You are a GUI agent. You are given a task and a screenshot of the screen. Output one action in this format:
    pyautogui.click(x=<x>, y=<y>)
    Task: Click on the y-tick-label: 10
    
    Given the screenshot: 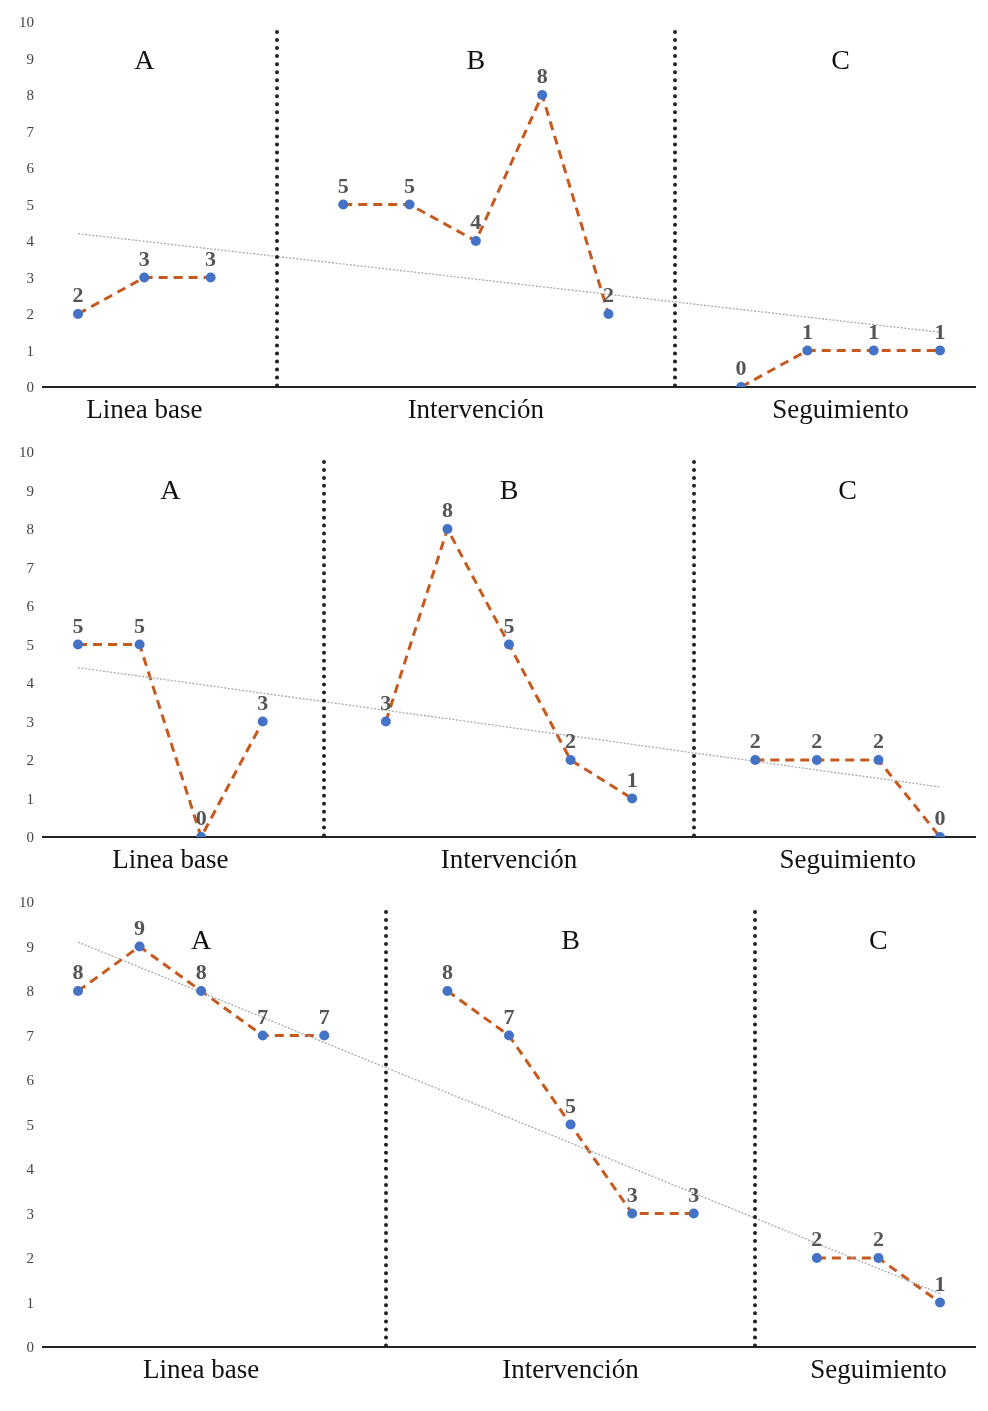 What is the action you would take?
    pyautogui.click(x=26, y=22)
    